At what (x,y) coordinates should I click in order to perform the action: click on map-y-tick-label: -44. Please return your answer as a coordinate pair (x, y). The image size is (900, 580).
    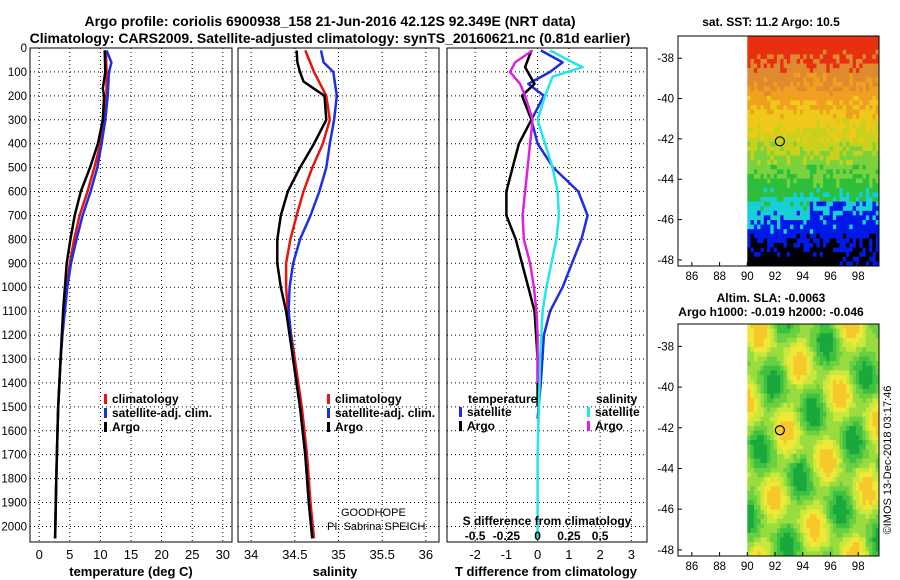
    Looking at the image, I should click on (665, 469).